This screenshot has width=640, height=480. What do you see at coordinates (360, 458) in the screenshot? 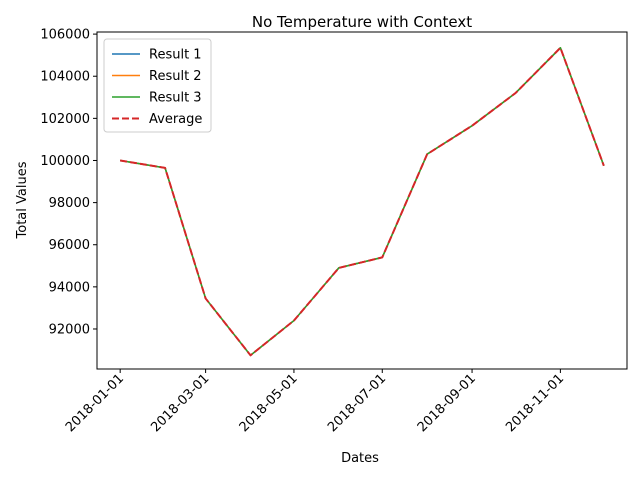
I see `x-axis-label: Dates` at bounding box center [360, 458].